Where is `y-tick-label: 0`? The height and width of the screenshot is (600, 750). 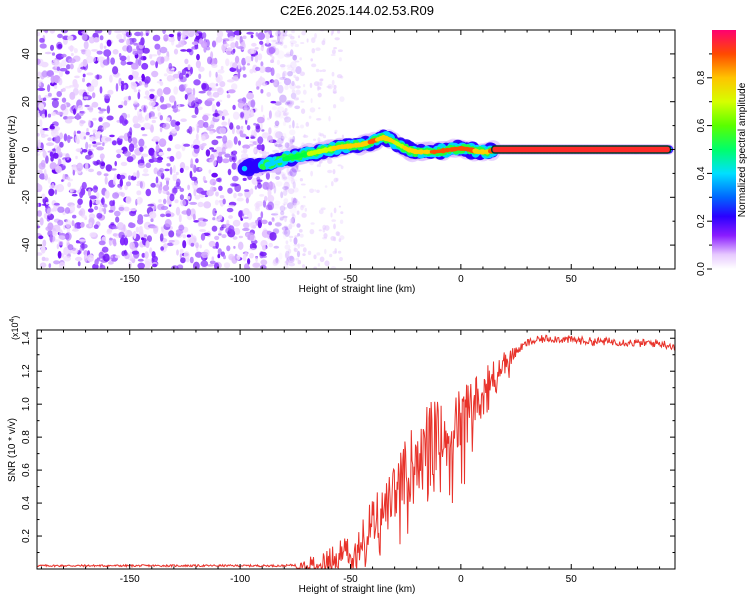 y-tick-label: 0 is located at coordinates (26, 149).